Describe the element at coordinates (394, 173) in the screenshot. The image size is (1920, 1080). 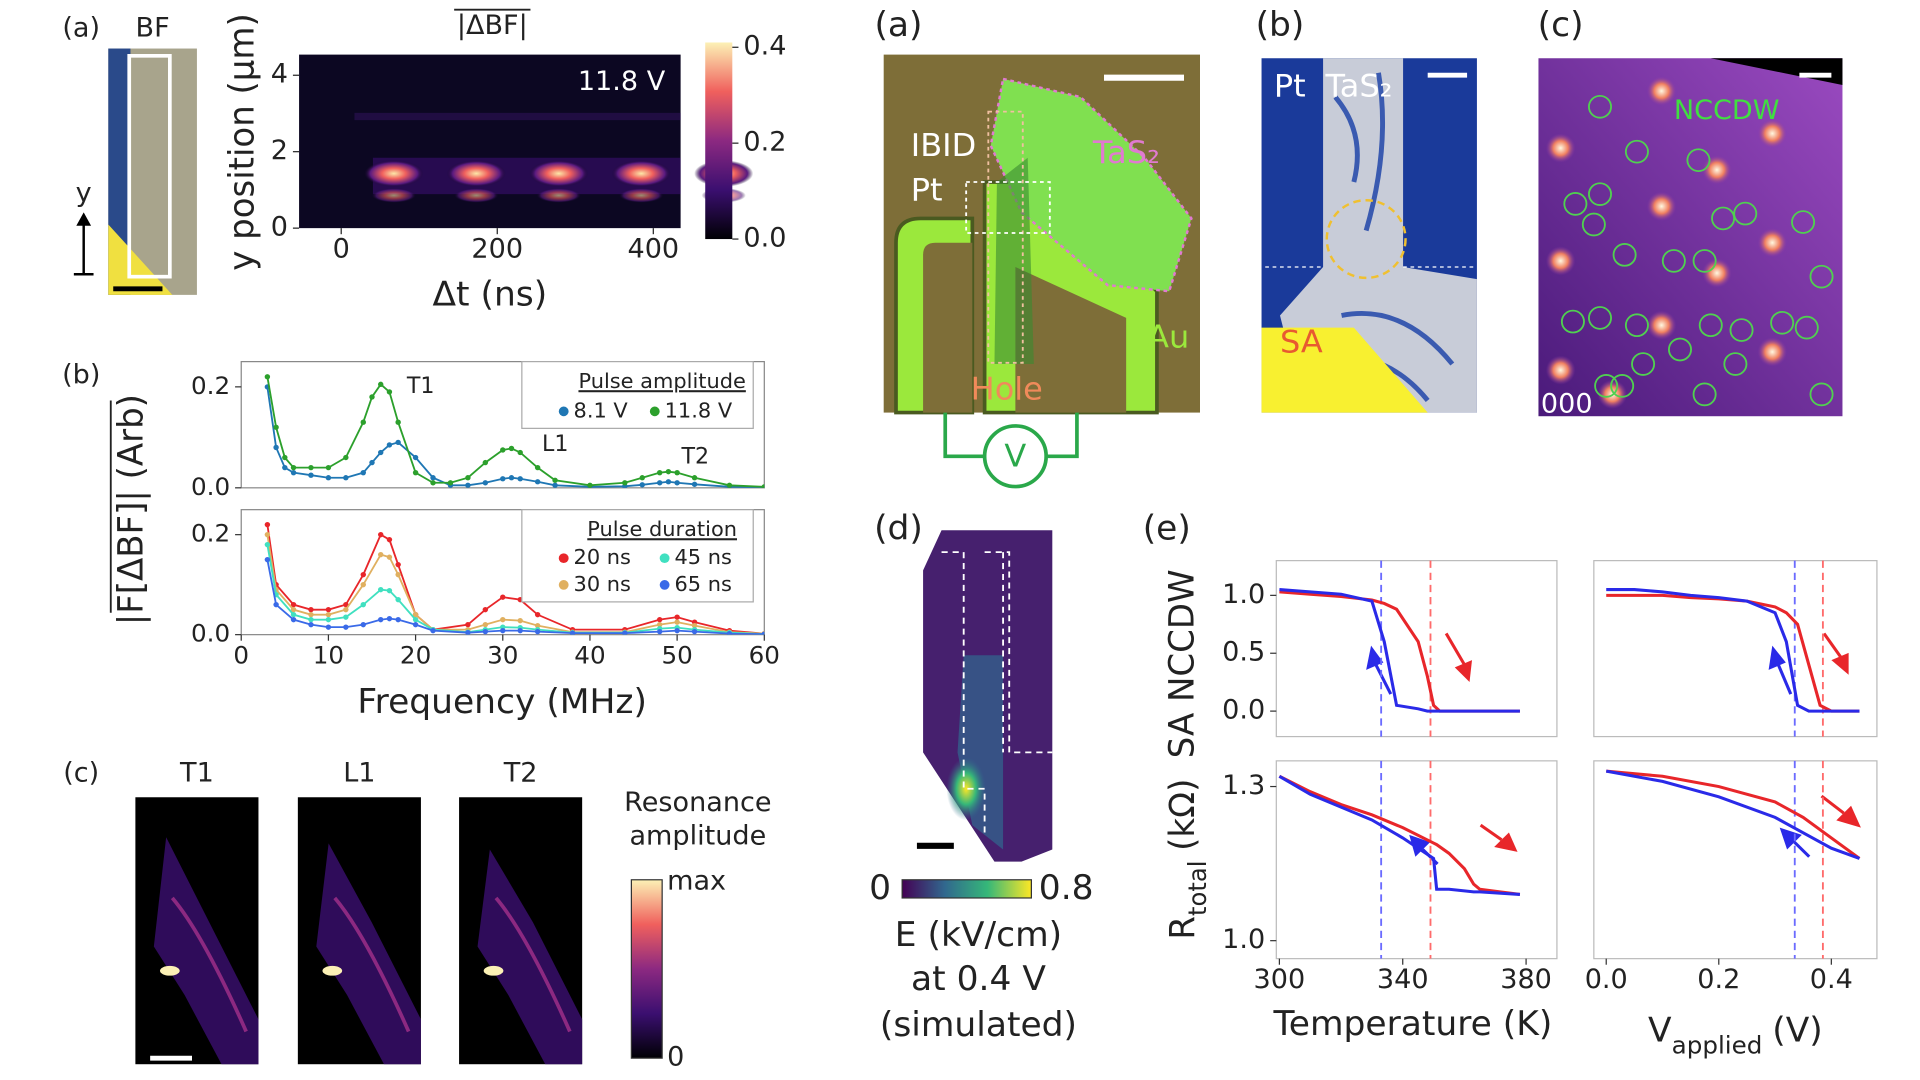
I see `heatmap-blob` at that location.